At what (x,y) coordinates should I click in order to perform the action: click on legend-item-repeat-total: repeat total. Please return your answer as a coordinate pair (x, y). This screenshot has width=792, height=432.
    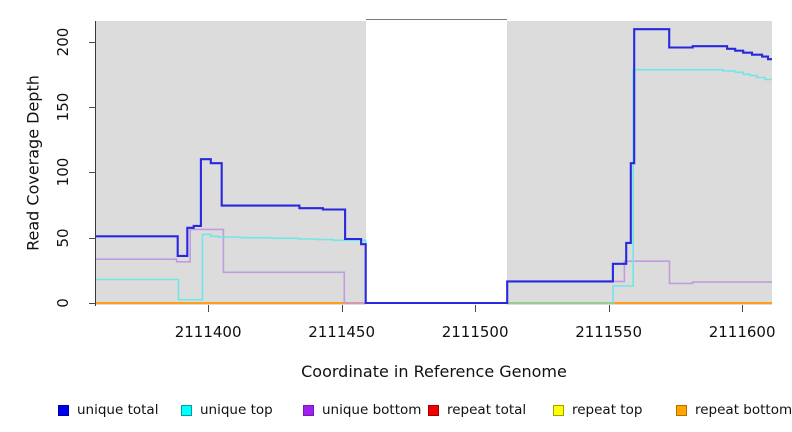
    Looking at the image, I should click on (477, 410).